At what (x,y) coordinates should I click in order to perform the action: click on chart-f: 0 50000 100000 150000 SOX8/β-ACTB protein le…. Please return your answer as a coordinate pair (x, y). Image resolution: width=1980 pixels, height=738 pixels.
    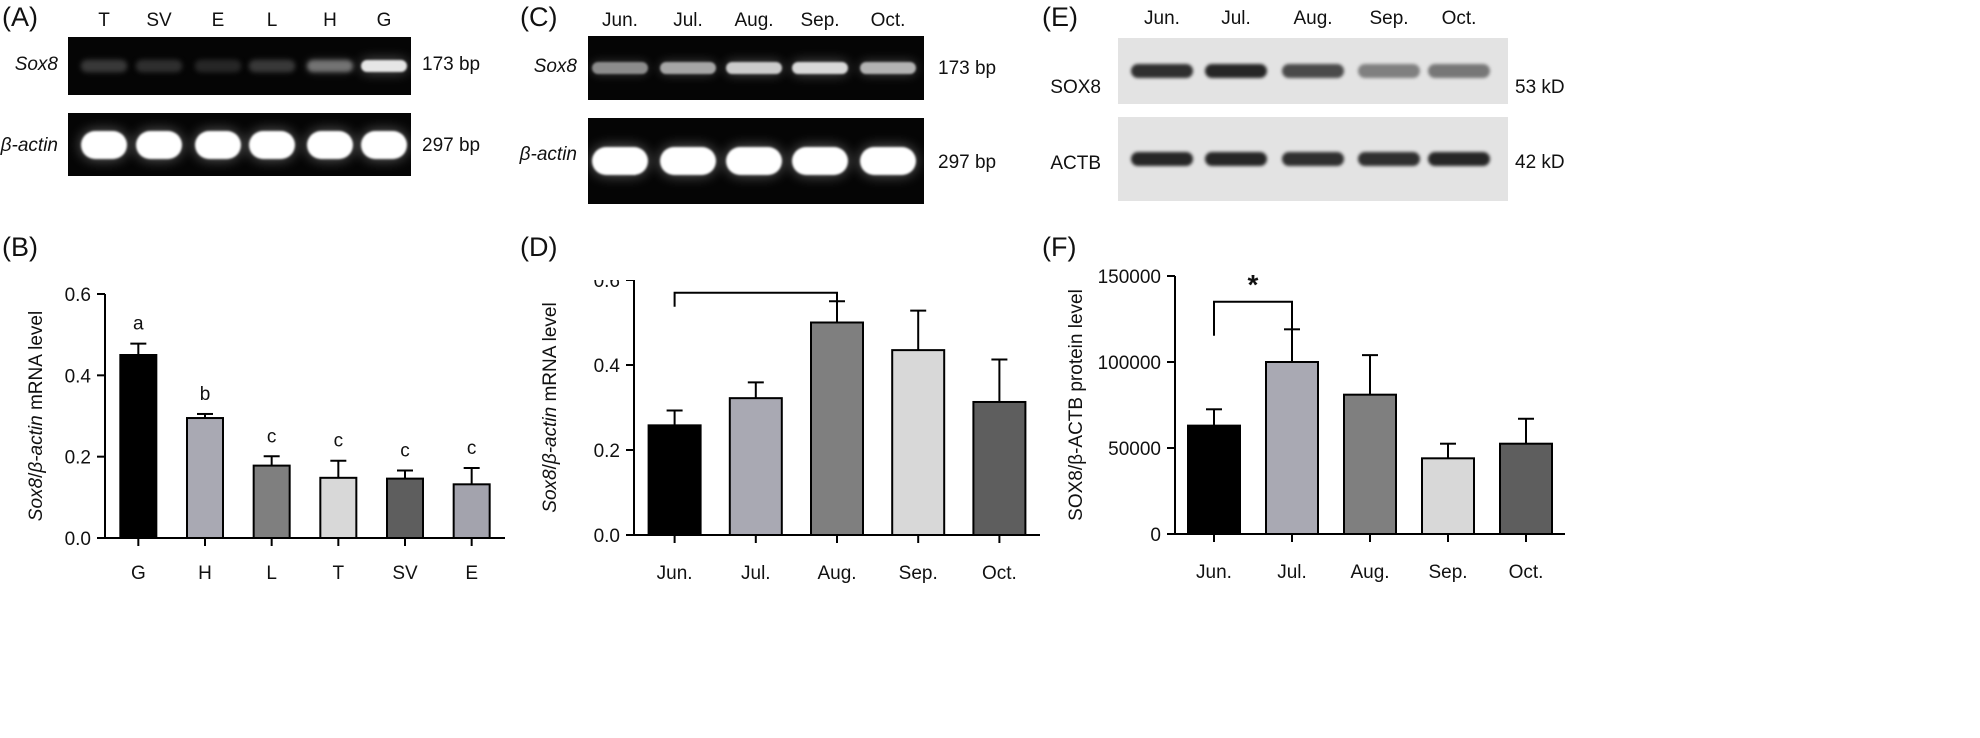
    Looking at the image, I should click on (1315, 425).